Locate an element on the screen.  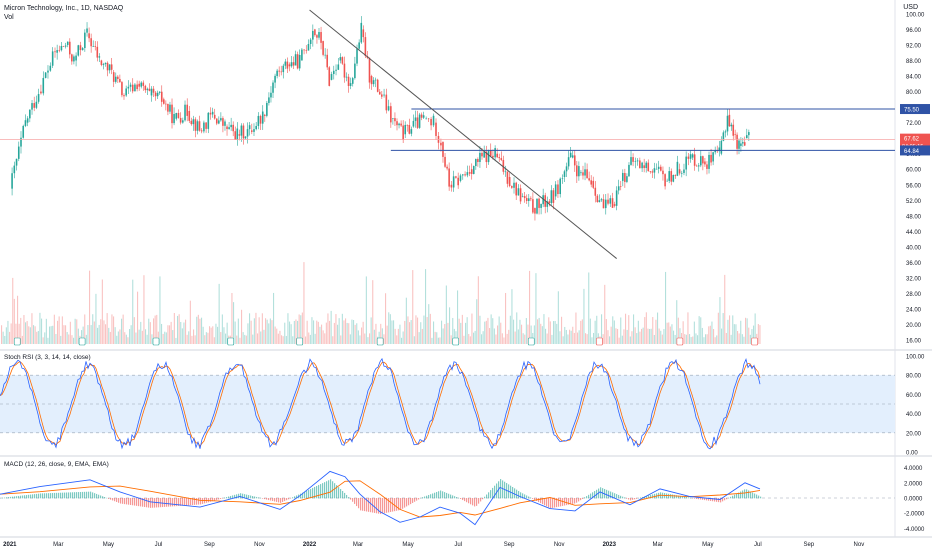
price-axis-tick: 36.00 is located at coordinates (914, 264).